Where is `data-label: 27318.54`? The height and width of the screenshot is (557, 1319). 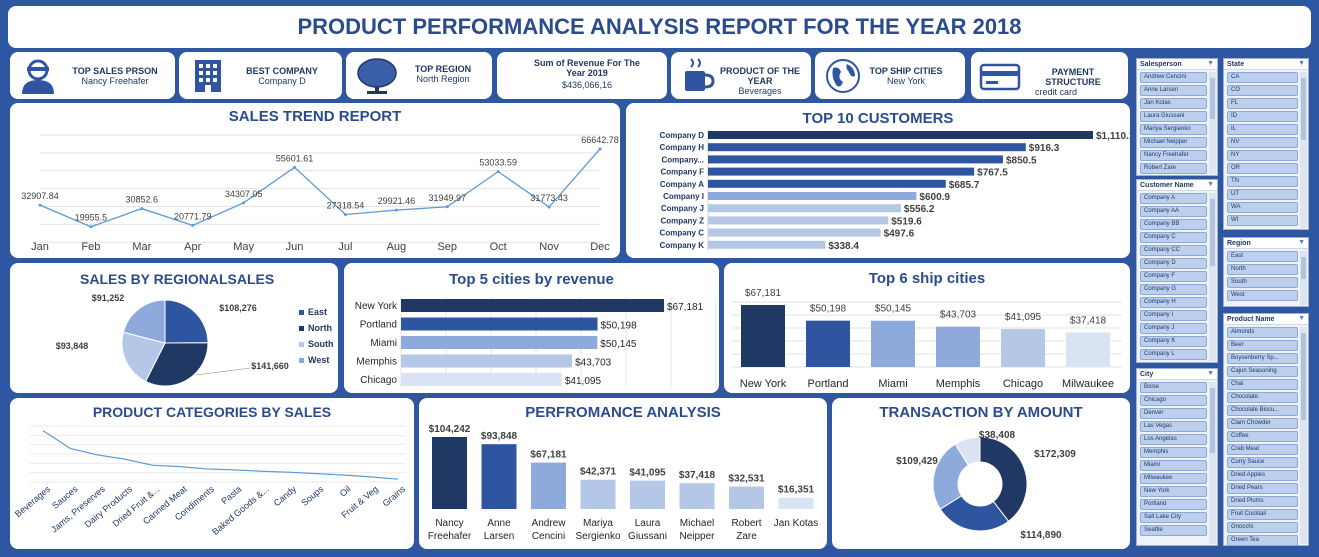
data-label: 27318.54 is located at coordinates (346, 205).